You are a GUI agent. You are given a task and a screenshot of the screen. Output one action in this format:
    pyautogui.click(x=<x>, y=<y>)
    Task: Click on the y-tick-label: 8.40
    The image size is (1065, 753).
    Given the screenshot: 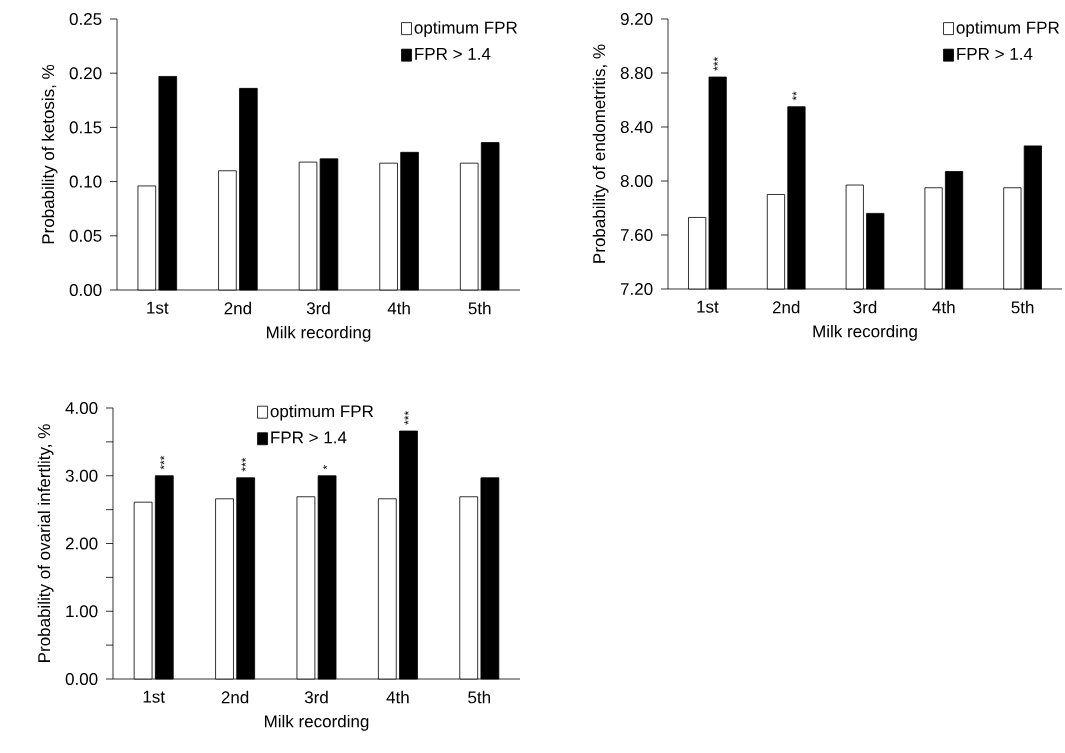 What is the action you would take?
    pyautogui.click(x=636, y=127)
    